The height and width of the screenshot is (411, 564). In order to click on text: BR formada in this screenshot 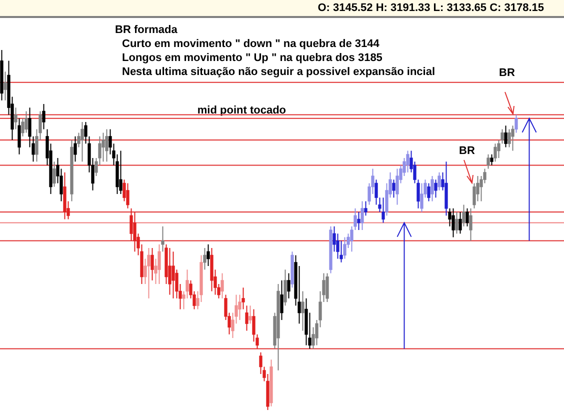, I will do `click(146, 30)`.